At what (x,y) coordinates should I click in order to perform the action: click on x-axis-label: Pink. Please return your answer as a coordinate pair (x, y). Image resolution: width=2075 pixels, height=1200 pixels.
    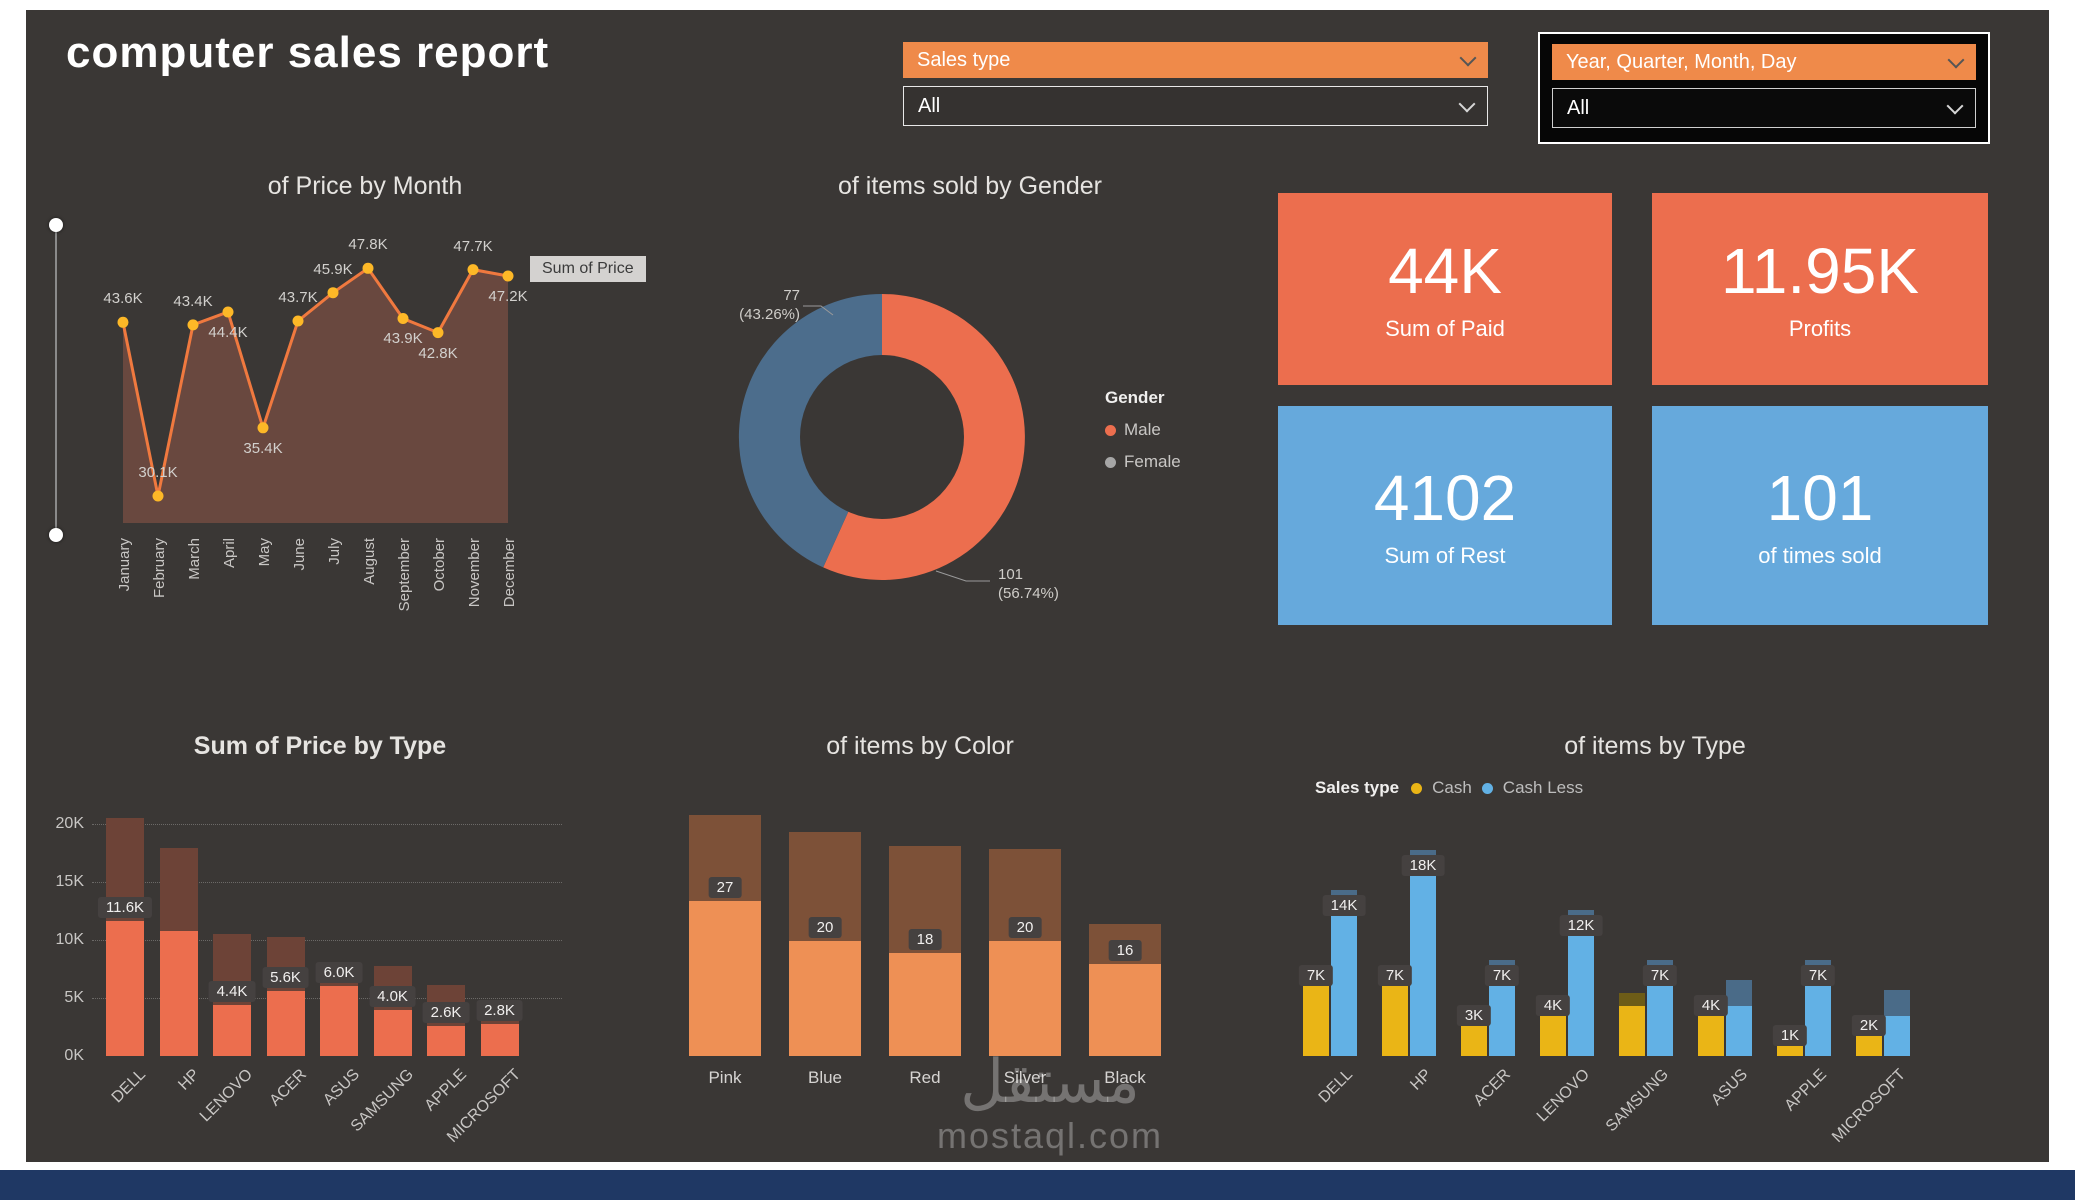
    Looking at the image, I should click on (725, 1077).